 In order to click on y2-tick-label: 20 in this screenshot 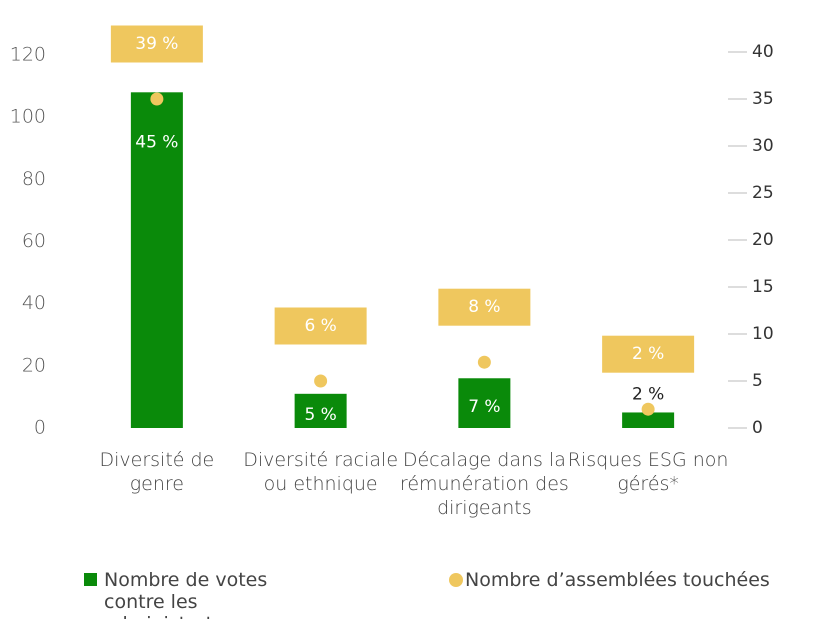, I will do `click(763, 240)`.